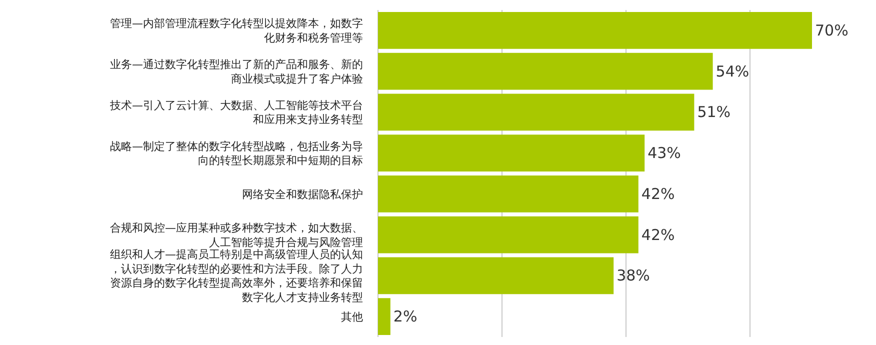 Image resolution: width=876 pixels, height=345 pixels. What do you see at coordinates (405, 317) in the screenshot?
I see `data-label: 2%` at bounding box center [405, 317].